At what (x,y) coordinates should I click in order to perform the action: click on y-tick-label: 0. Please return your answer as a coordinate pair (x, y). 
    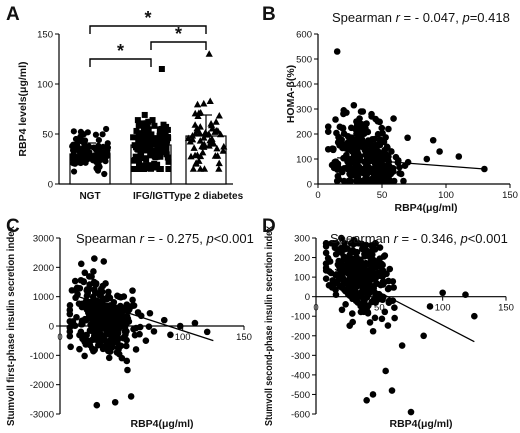
    Looking at the image, I should click on (307, 297).